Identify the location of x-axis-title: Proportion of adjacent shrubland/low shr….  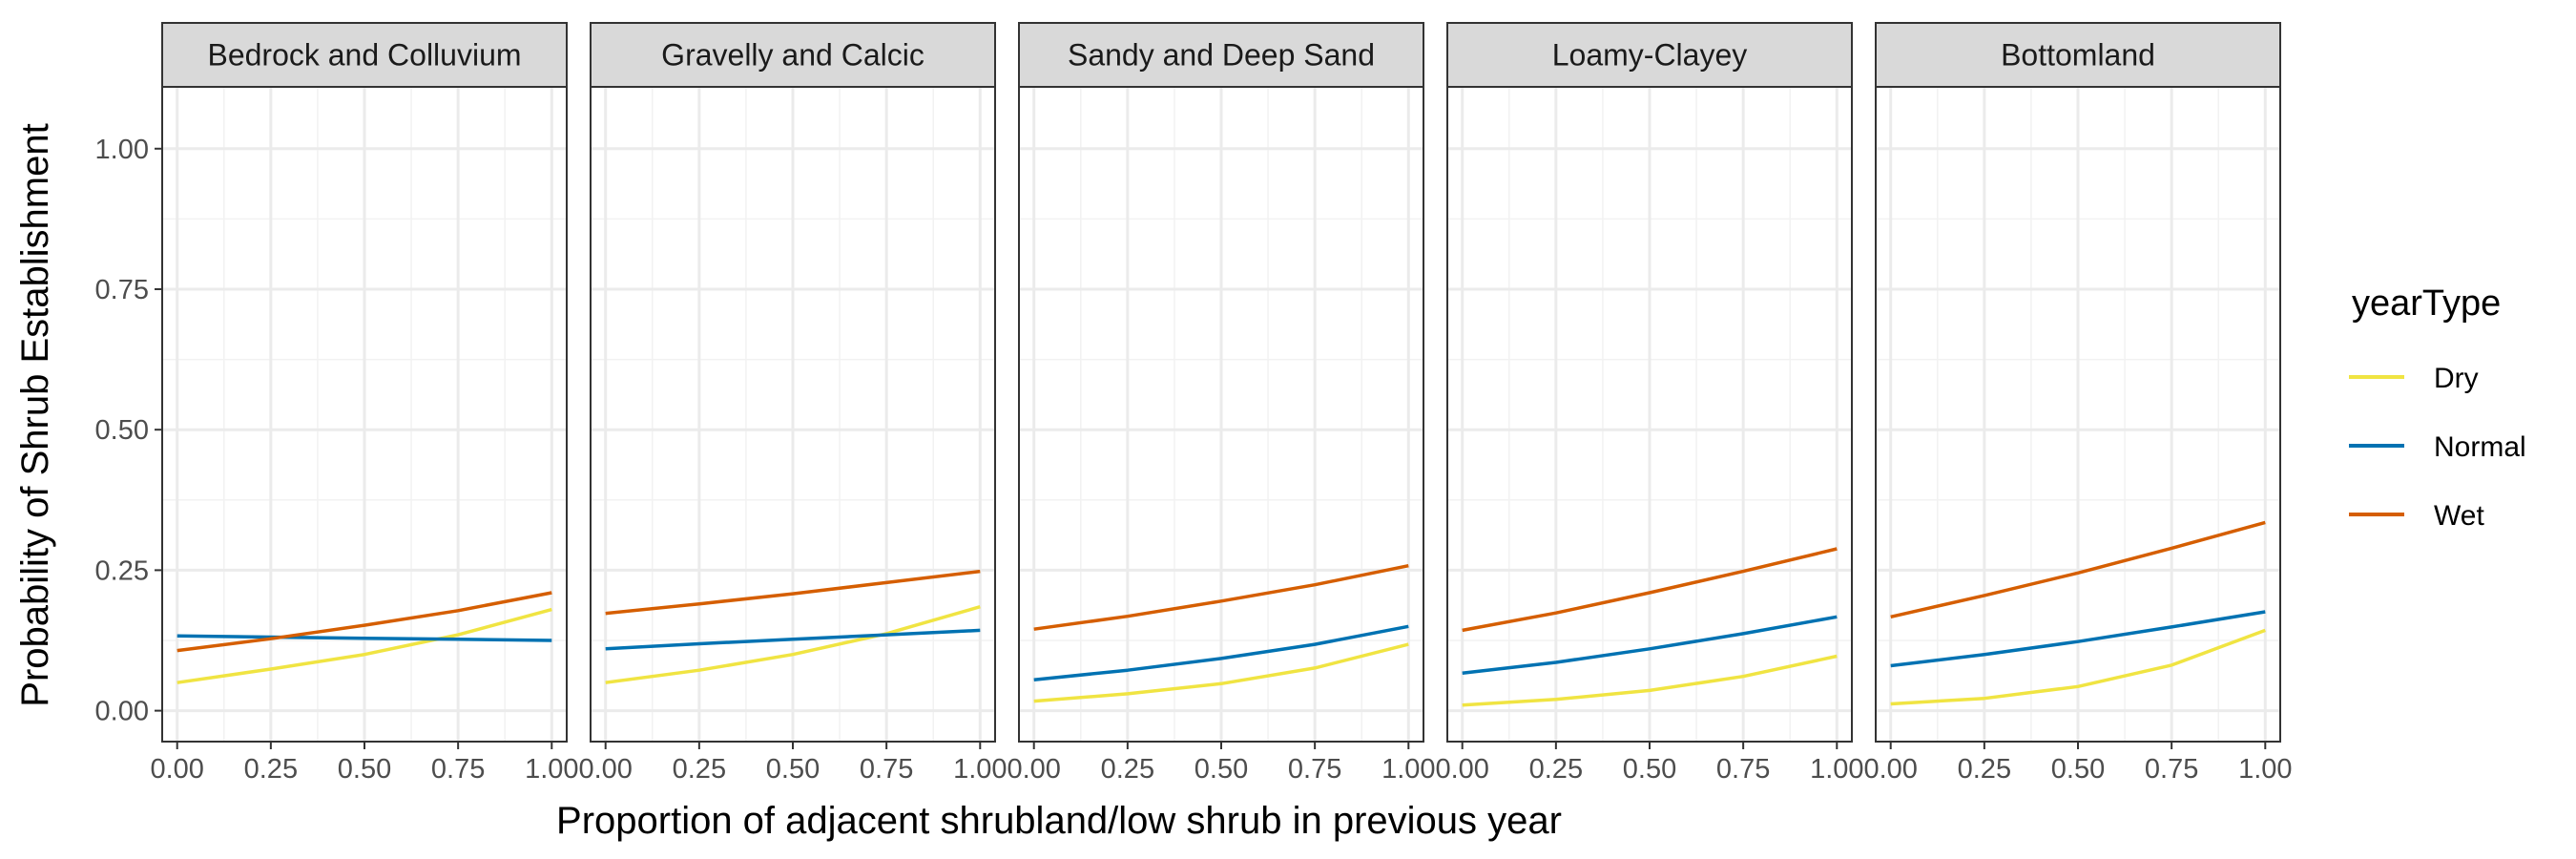
(1059, 821).